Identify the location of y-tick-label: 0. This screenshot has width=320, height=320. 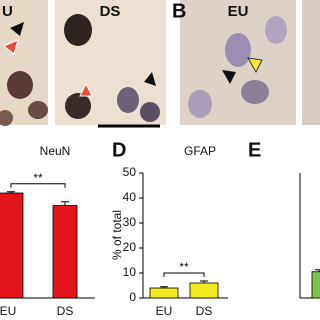
(132, 297).